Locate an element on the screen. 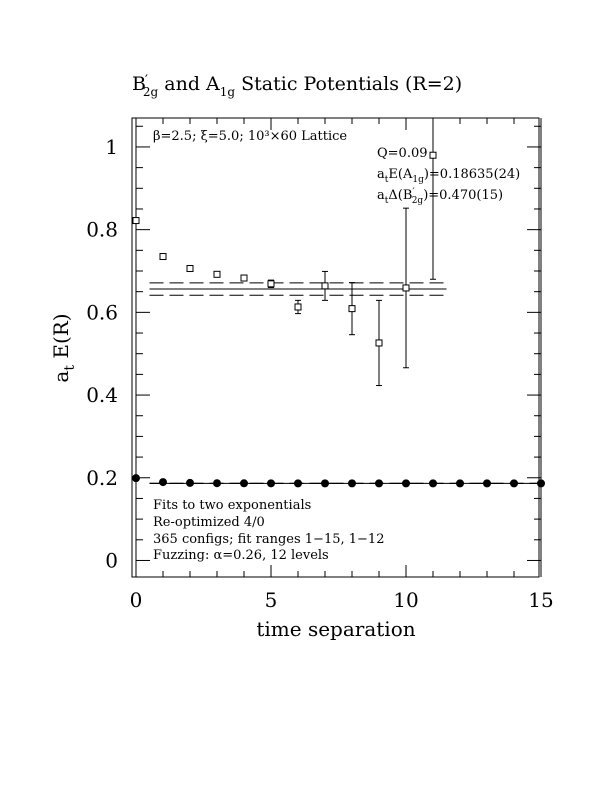 The height and width of the screenshot is (792, 612). fit-g-state-sub: 2g is located at coordinates (418, 201).